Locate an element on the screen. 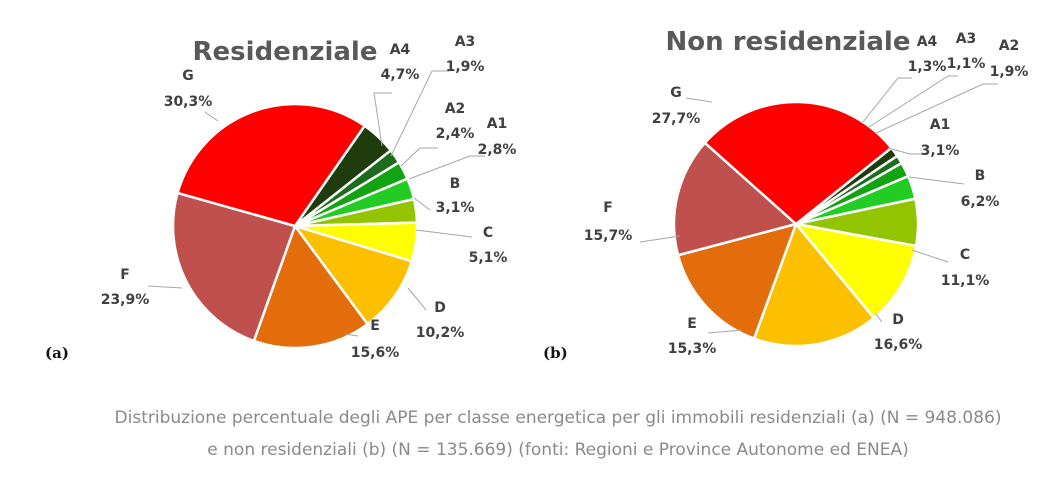 The width and height of the screenshot is (1056, 483). value-label-a4: 4,7% is located at coordinates (400, 75).